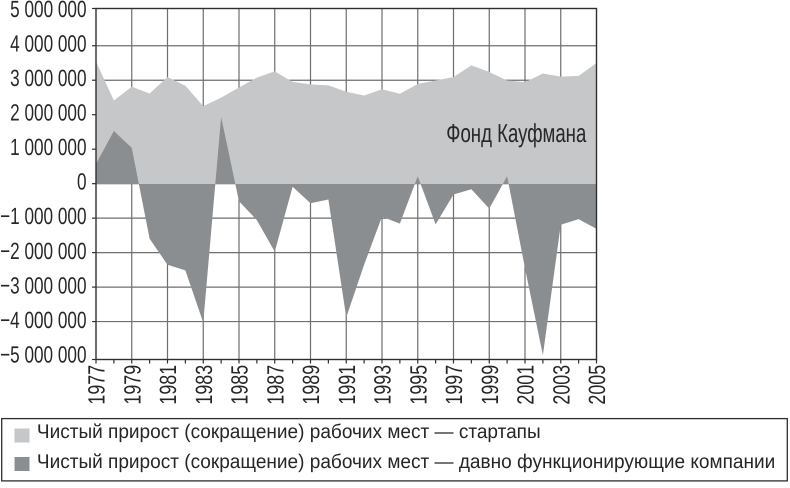 This screenshot has height=488, width=790. I want to click on svg-text: 1999, so click(490, 385).